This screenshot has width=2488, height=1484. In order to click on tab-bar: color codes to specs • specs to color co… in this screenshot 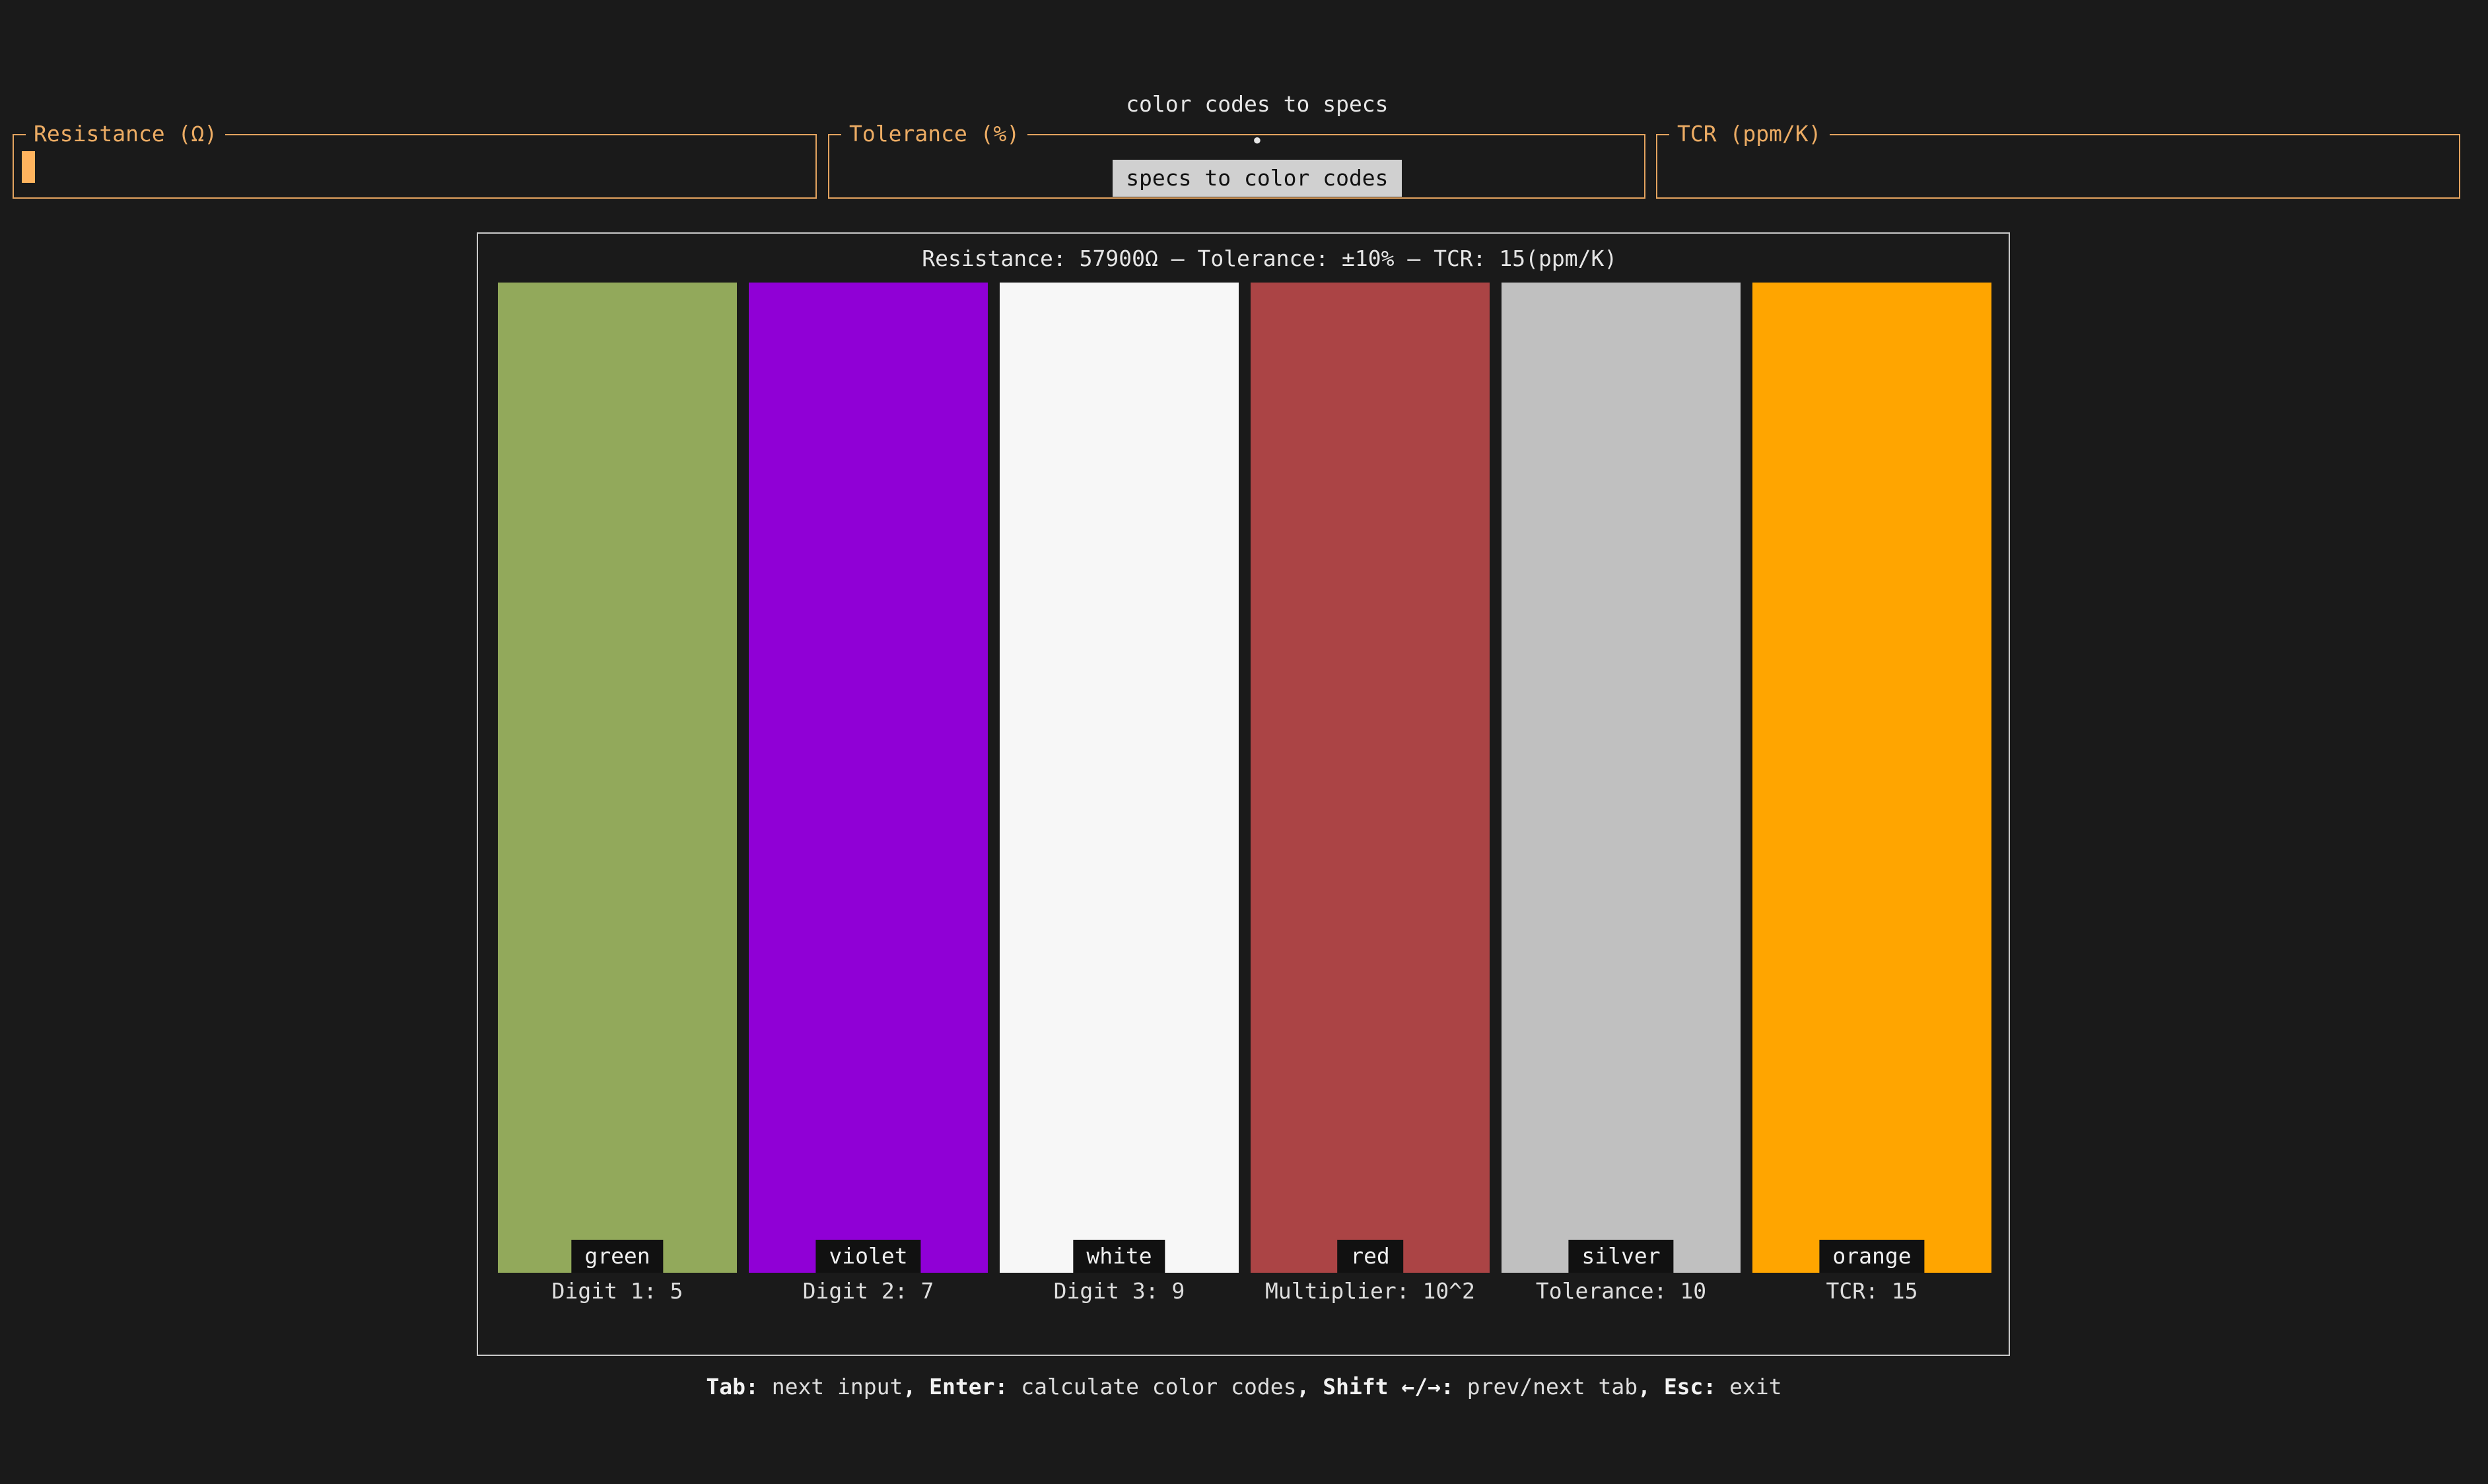, I will do `click(1244, 123)`.